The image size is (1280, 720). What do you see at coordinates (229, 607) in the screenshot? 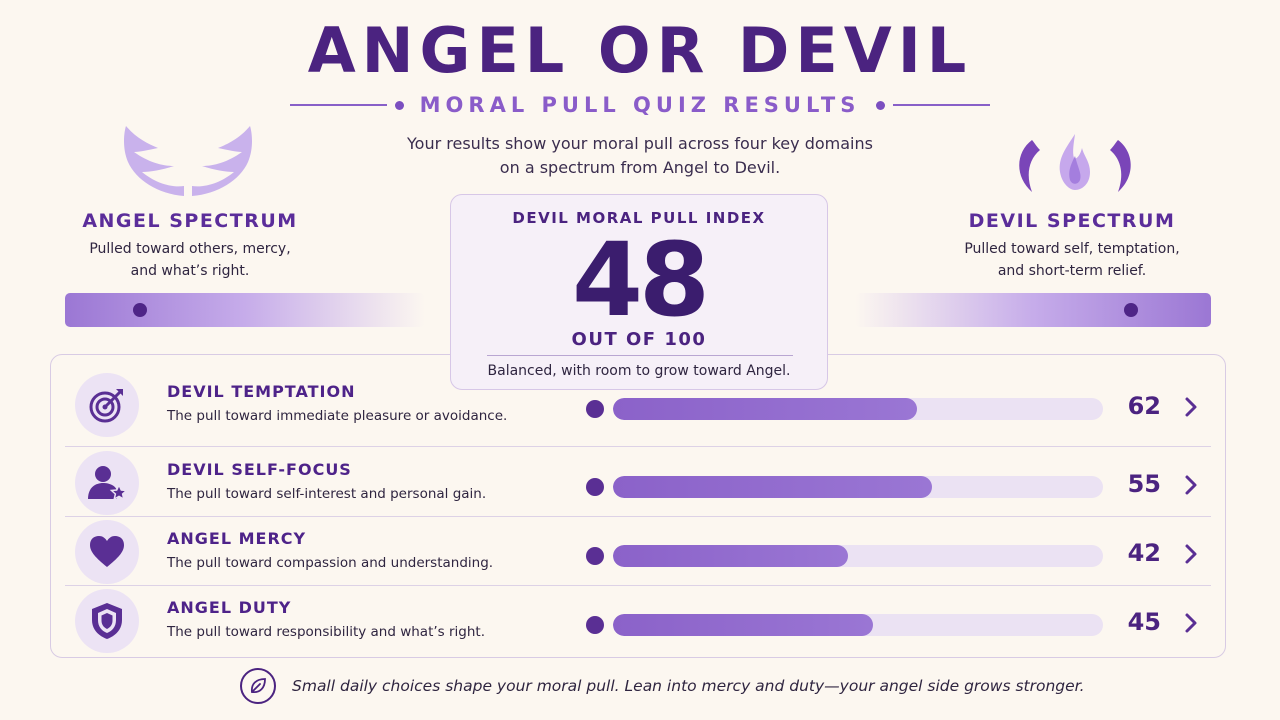
I see `domain-title: ANGEL DUTY` at bounding box center [229, 607].